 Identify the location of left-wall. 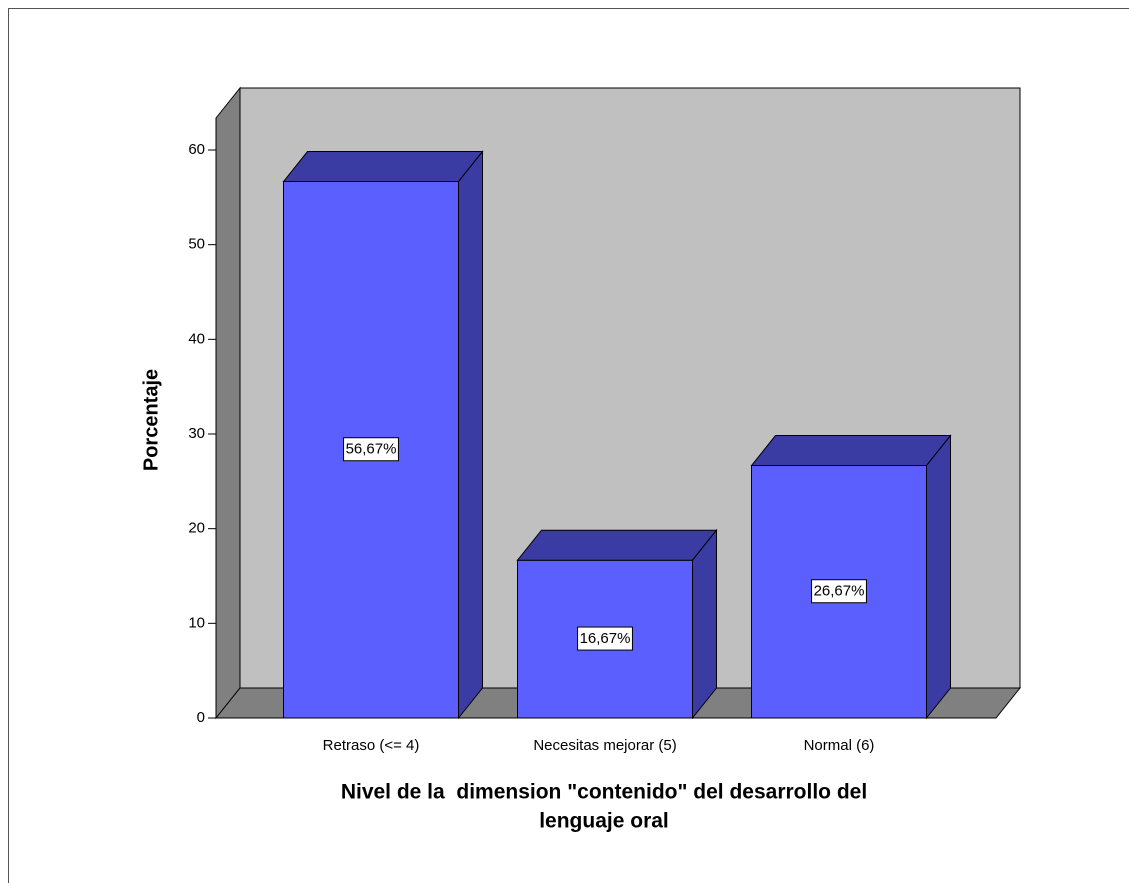
(228, 403).